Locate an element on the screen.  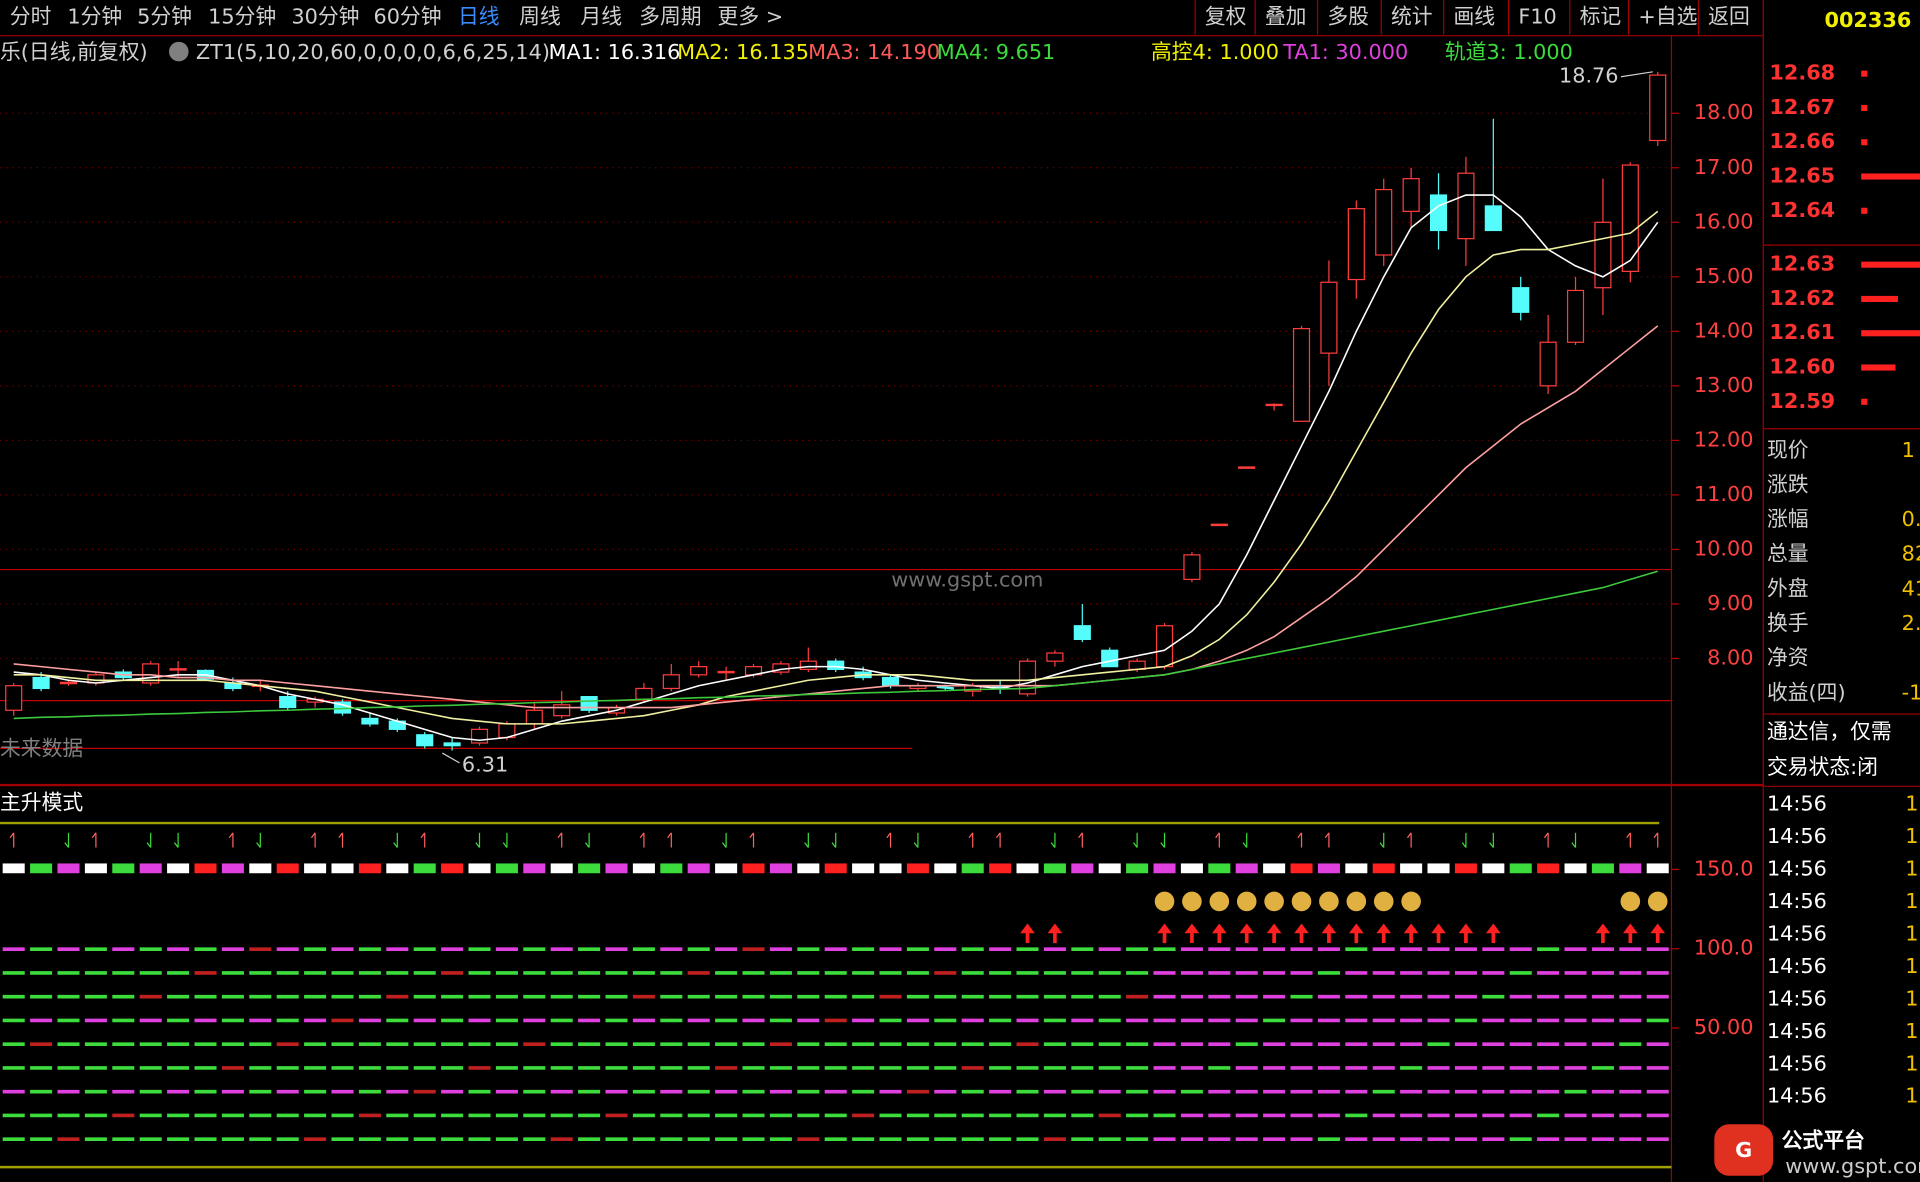
order-price: 12.60 is located at coordinates (1802, 367).